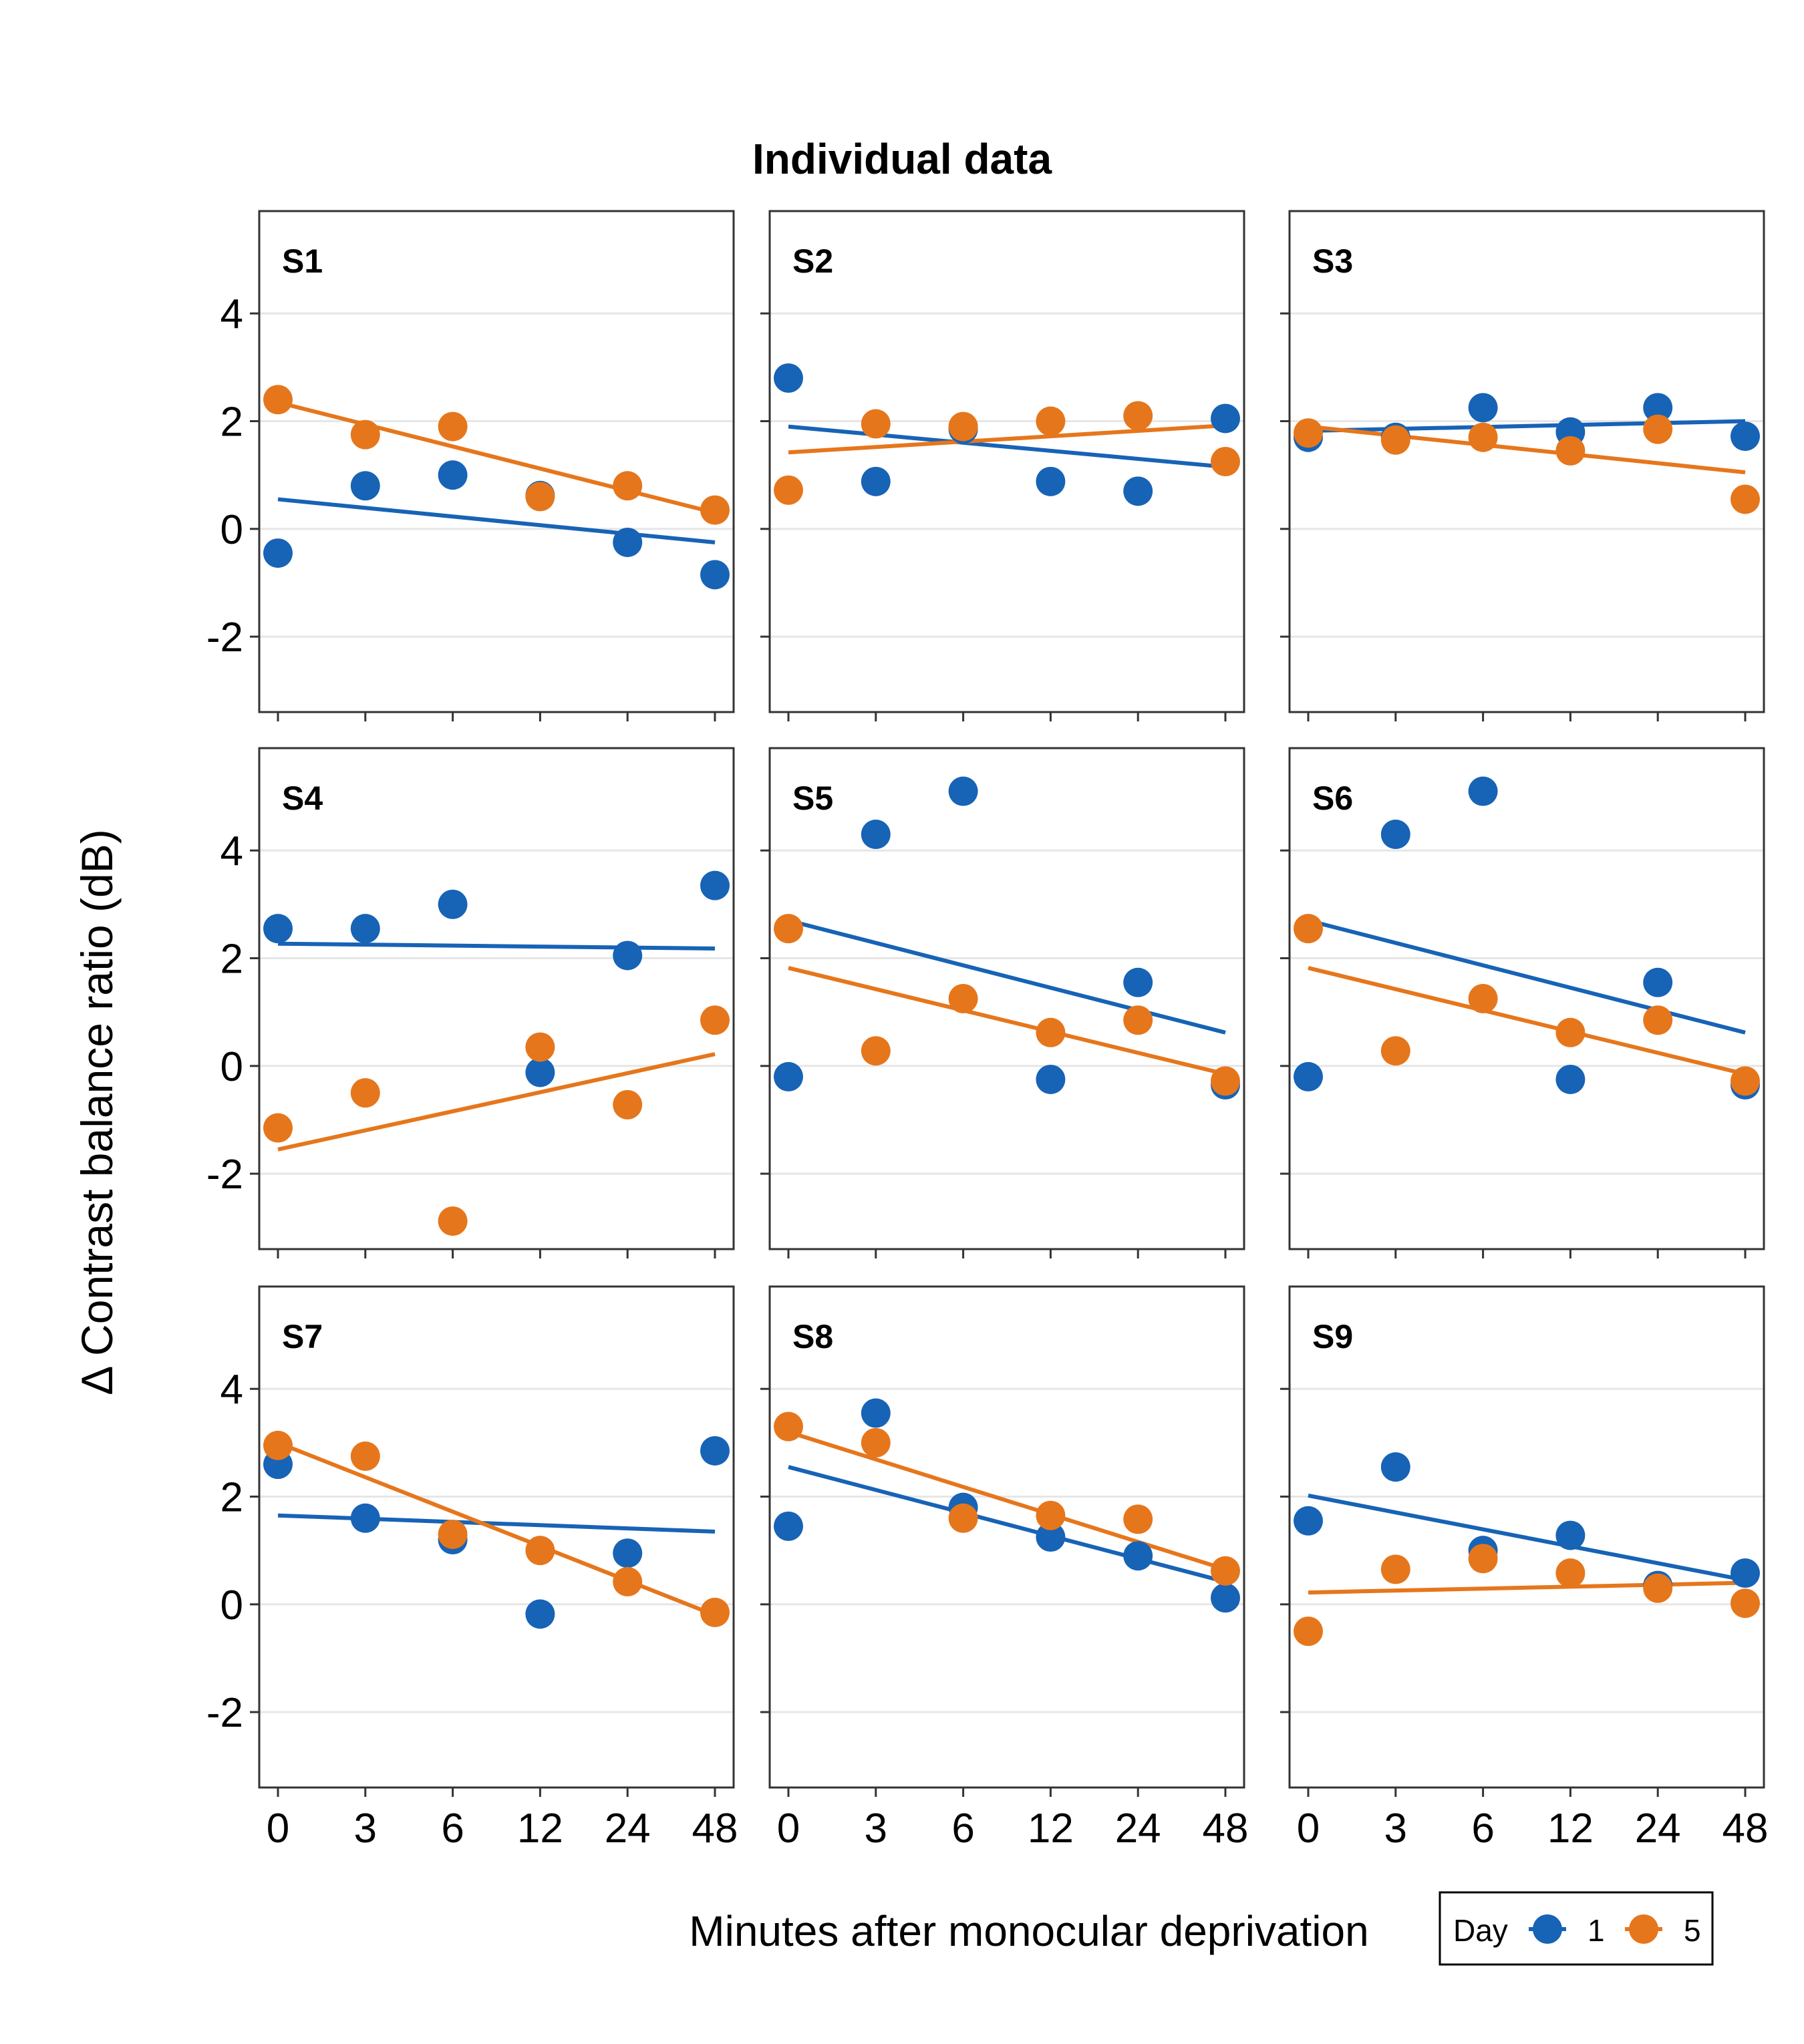 This screenshot has height=2044, width=1804. I want to click on panel-s8: 0 3 6 12 24 48 S8, so click(1004, 1568).